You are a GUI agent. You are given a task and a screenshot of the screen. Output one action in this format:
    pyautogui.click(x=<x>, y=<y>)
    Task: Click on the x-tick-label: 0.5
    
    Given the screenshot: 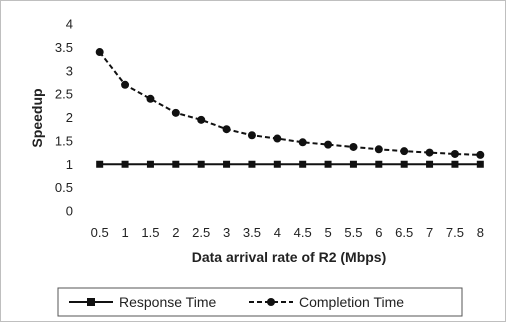 What is the action you would take?
    pyautogui.click(x=100, y=232)
    